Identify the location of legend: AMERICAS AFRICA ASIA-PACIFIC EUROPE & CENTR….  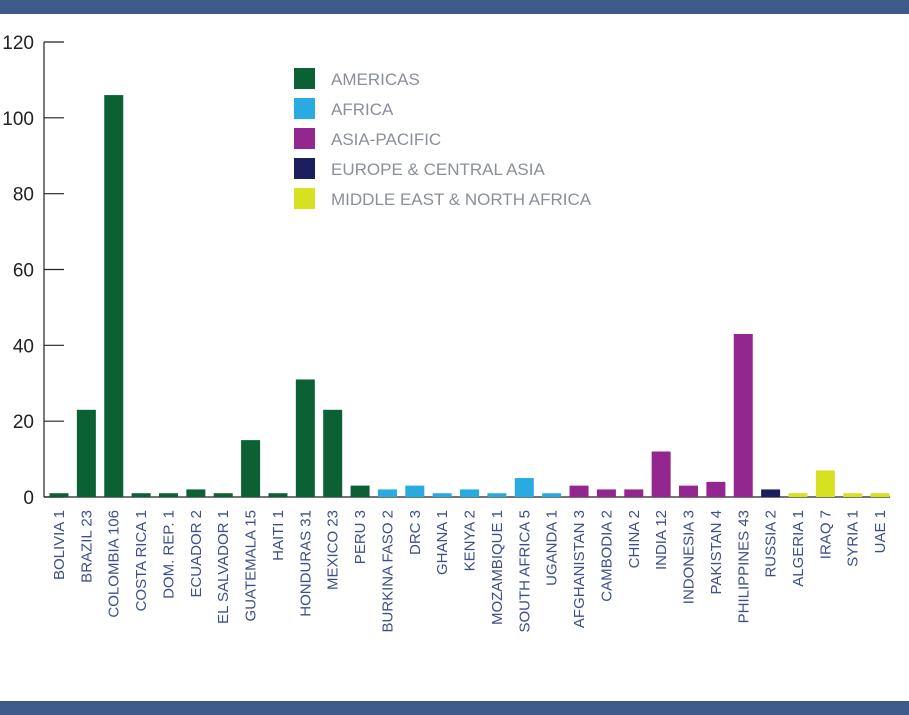
(443, 138).